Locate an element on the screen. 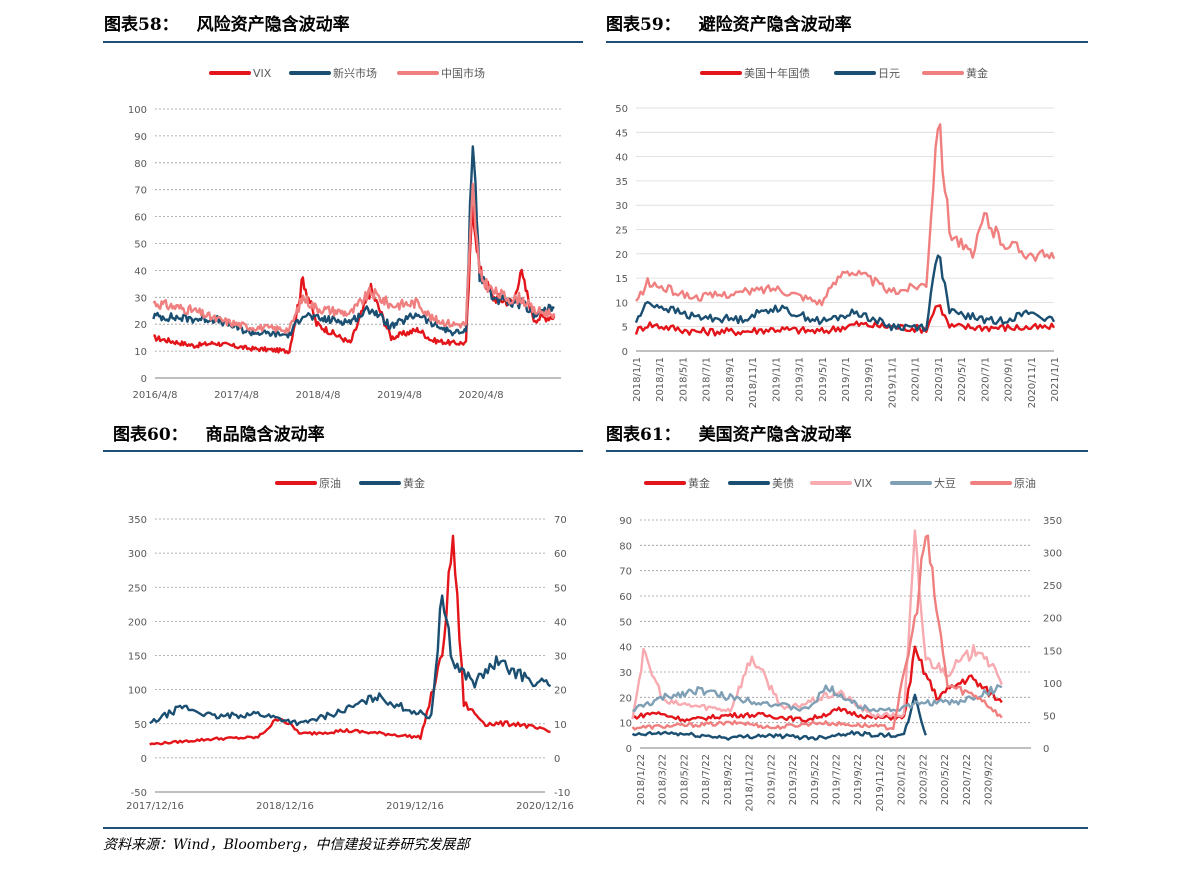 The image size is (1191, 871). x-tick-label: 2020/3/1 is located at coordinates (939, 379).